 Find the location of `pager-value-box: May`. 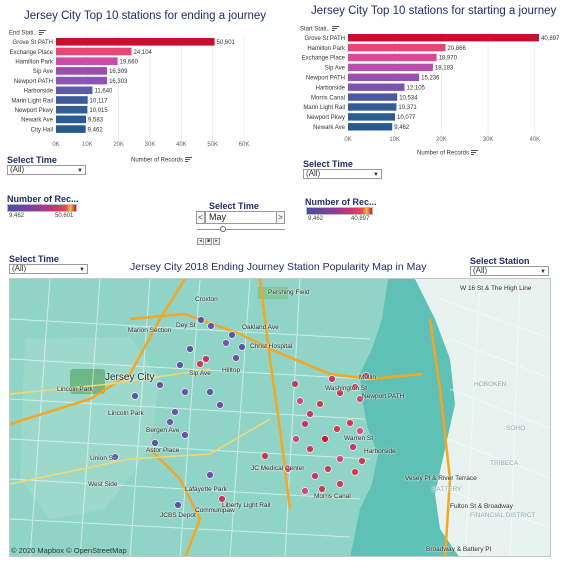

pager-value-box: May is located at coordinates (241, 217).